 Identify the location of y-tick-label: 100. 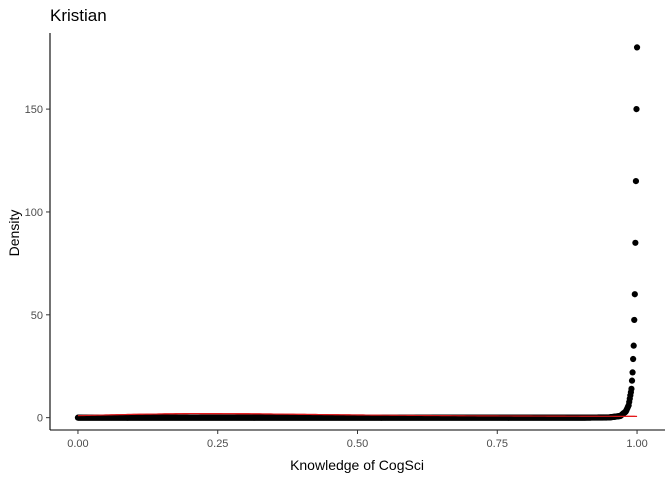
(34, 213).